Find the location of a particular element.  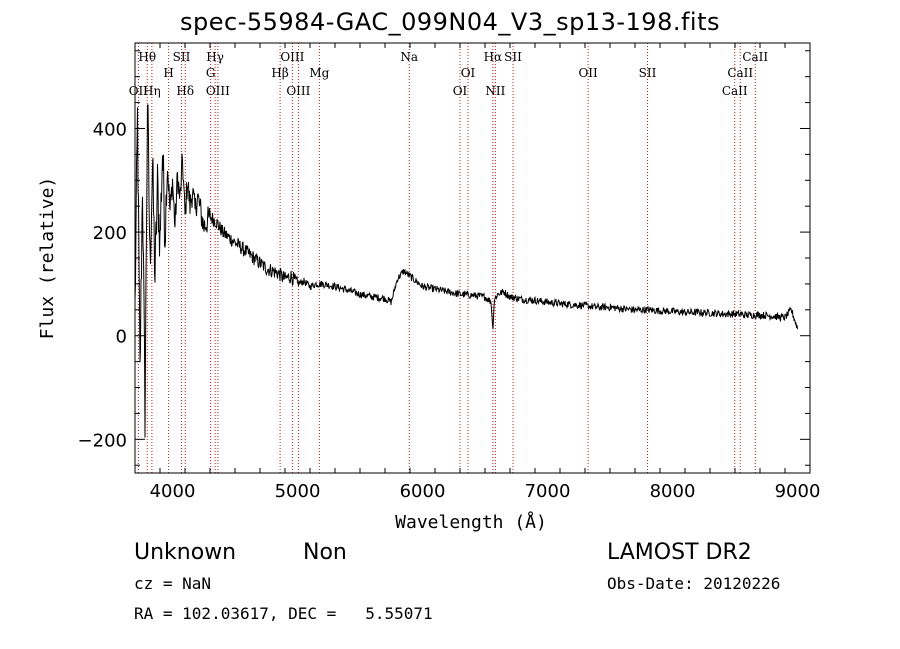

line-label: Hη is located at coordinates (152, 91).